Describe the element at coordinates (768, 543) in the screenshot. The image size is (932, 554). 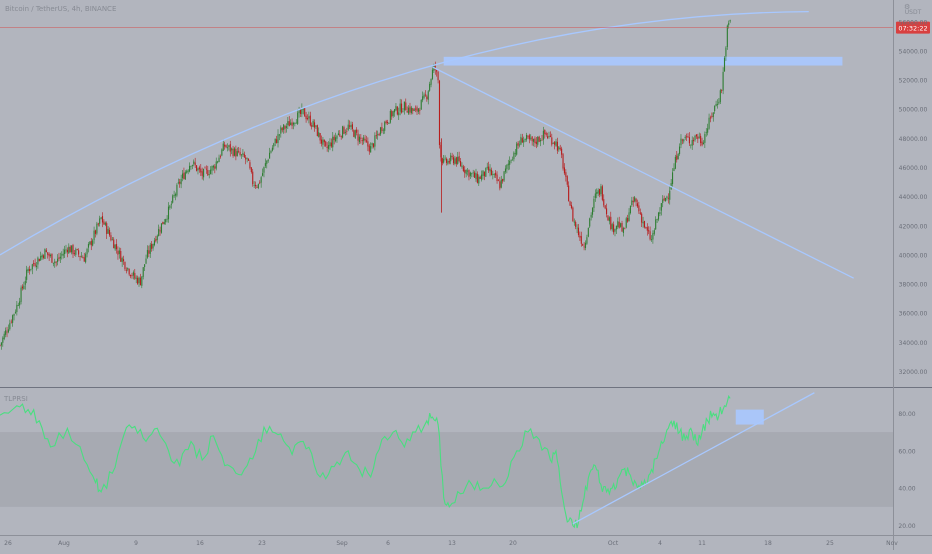
I see `time-tick-label: 18` at that location.